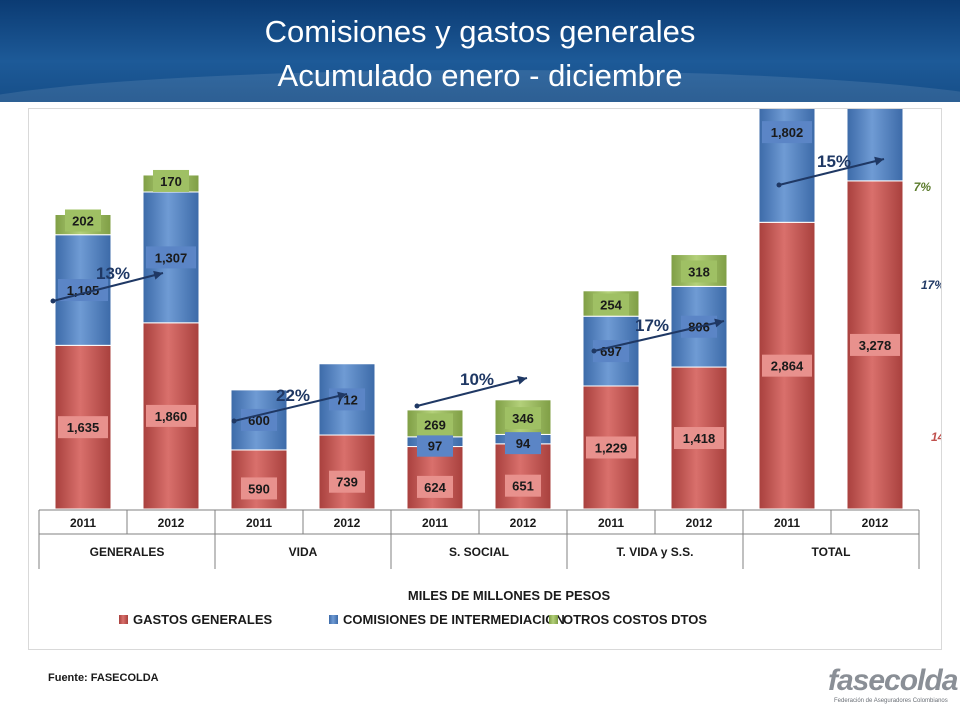 Image resolution: width=960 pixels, height=720 pixels. What do you see at coordinates (103, 678) in the screenshot?
I see `source-note: Fuente: FASECOLDA` at bounding box center [103, 678].